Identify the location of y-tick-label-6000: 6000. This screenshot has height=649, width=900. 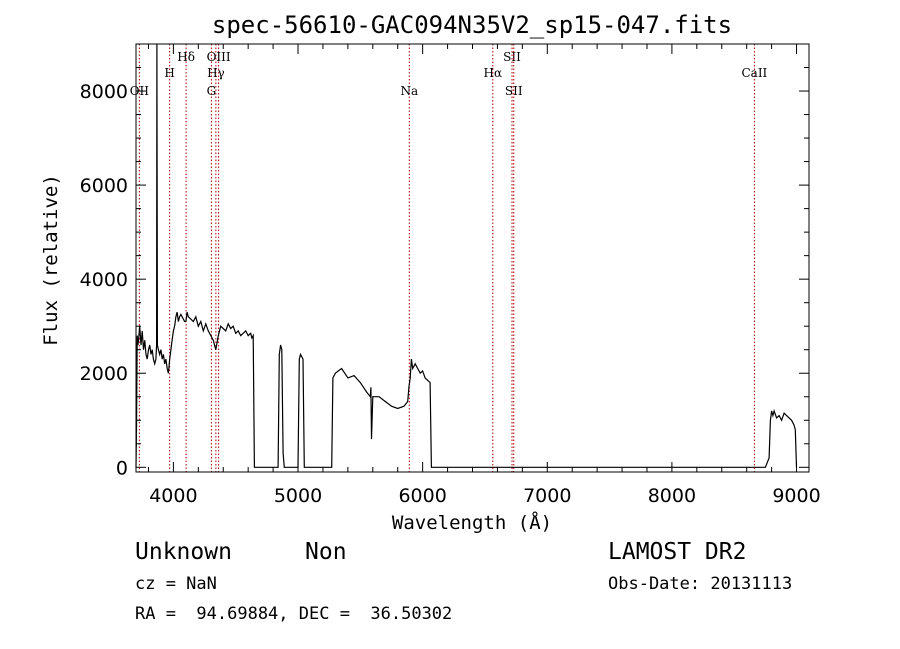
(104, 186).